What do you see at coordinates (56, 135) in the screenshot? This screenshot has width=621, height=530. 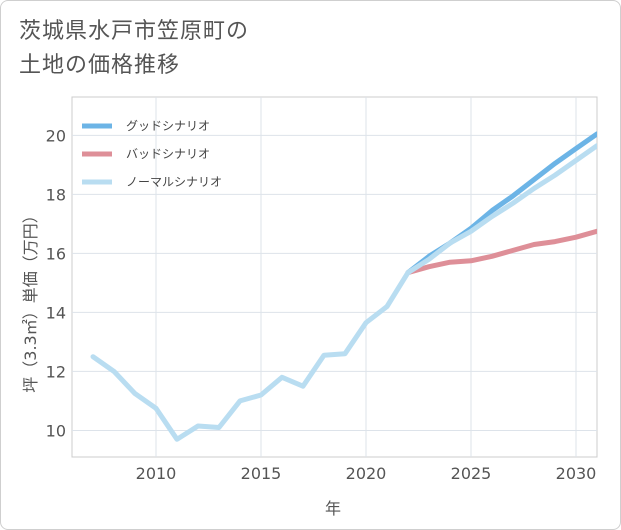 I see `y-tick-label: 20` at bounding box center [56, 135].